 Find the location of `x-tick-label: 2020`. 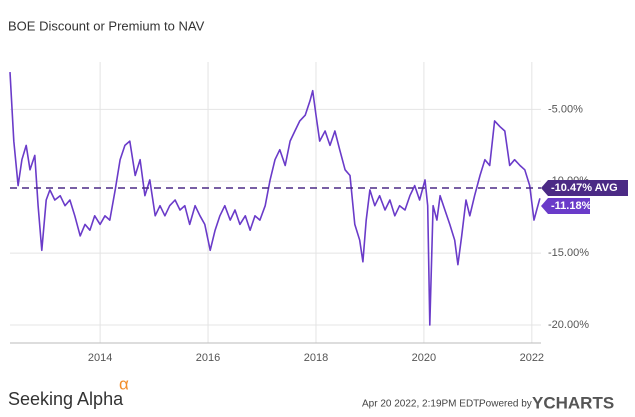

x-tick-label: 2020 is located at coordinates (424, 358).